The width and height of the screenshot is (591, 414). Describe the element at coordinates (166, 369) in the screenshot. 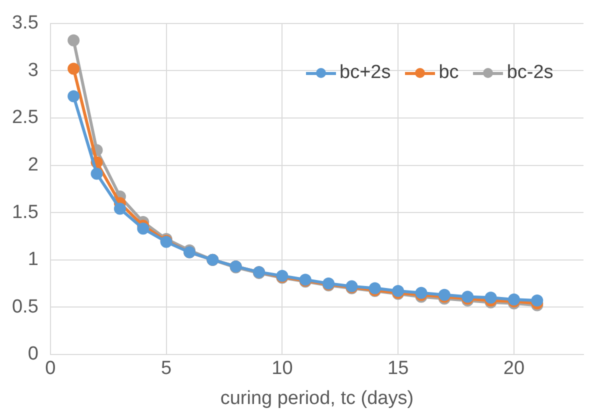

I see `x-tick-label: 5` at that location.